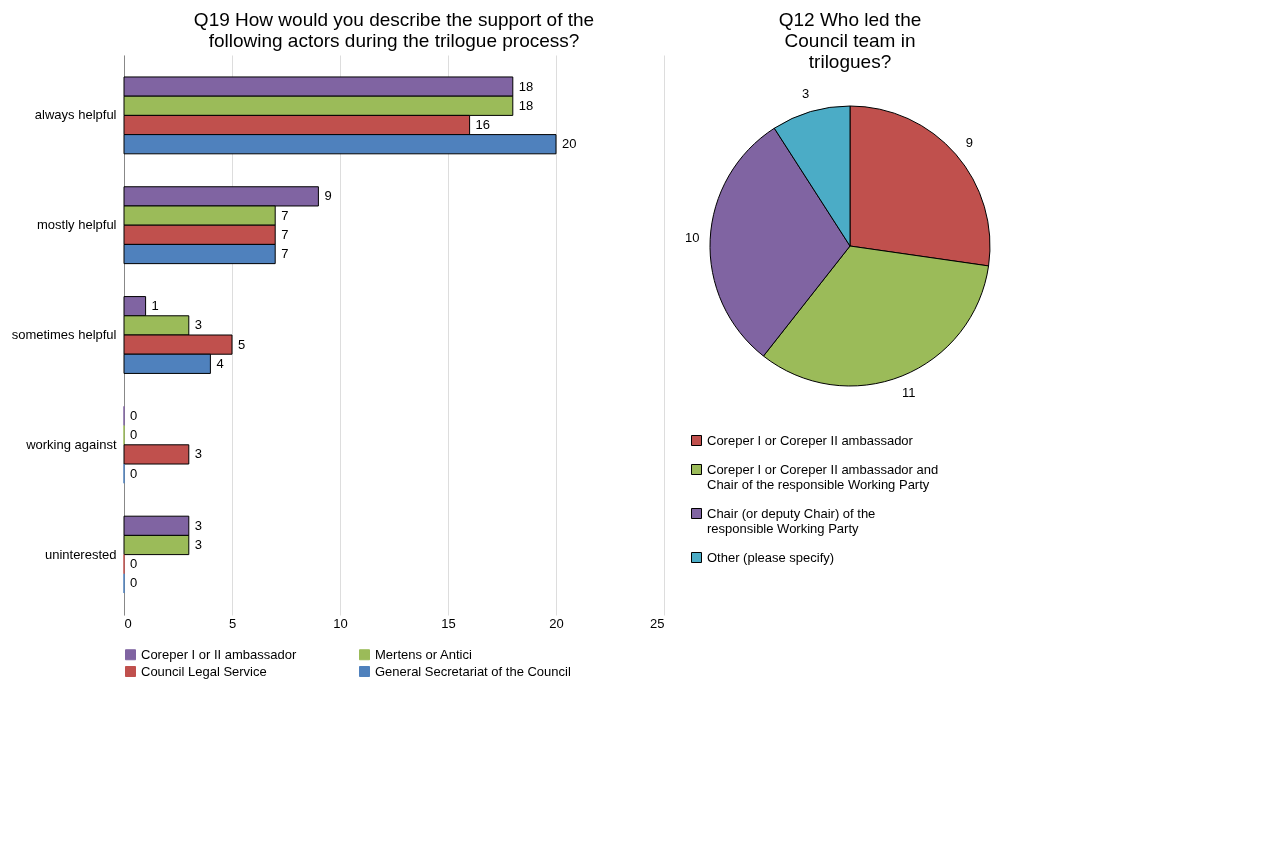 This screenshot has width=1263, height=868. What do you see at coordinates (204, 671) in the screenshot?
I see `legend-label: Council Legal Service` at bounding box center [204, 671].